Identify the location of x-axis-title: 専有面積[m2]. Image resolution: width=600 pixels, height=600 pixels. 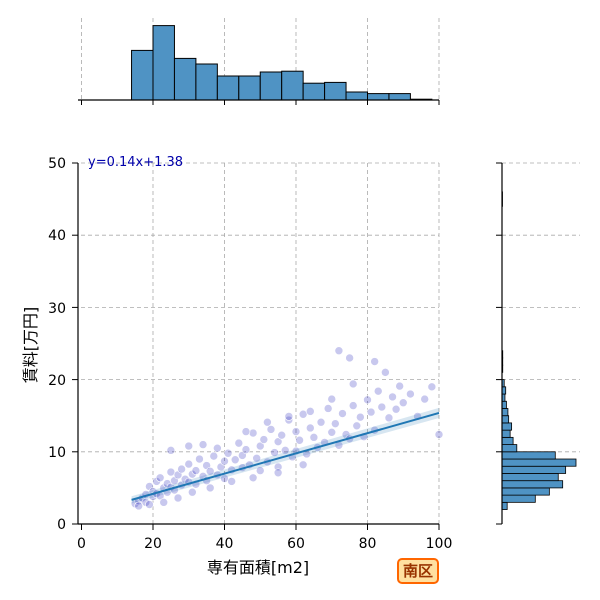
(258, 567).